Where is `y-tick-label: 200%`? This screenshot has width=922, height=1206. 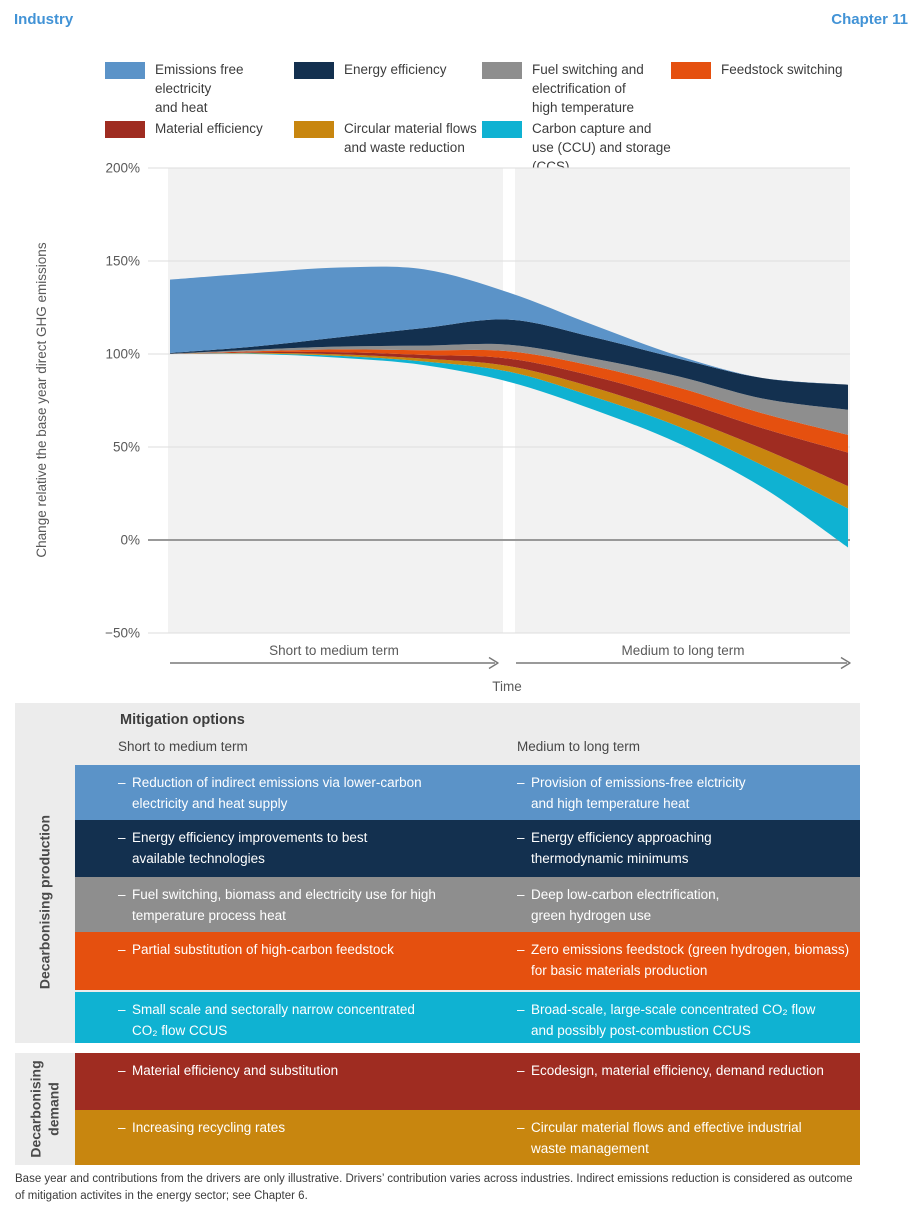
y-tick-label: 200% is located at coordinates (122, 168).